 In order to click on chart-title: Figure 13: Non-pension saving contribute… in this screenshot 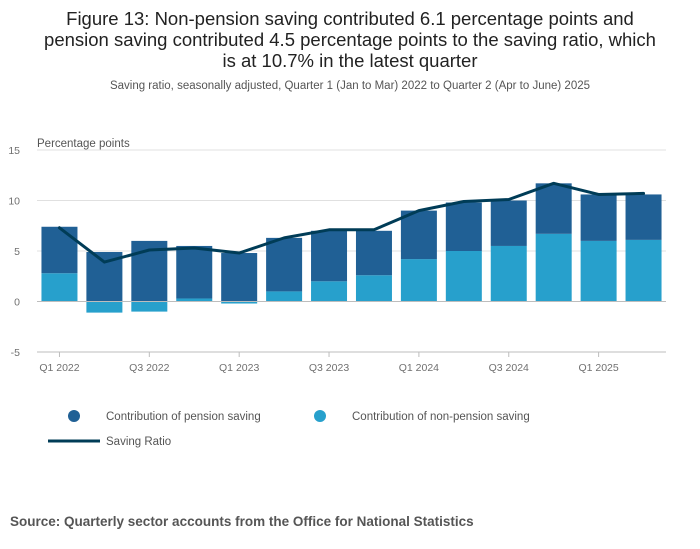, I will do `click(350, 39)`.